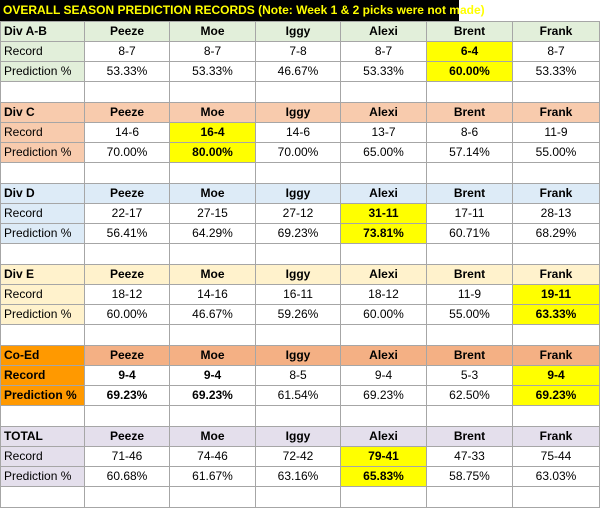 This screenshot has height=521, width=600. Describe the element at coordinates (127, 233) in the screenshot. I see `pct-cell: 56.41%` at that location.